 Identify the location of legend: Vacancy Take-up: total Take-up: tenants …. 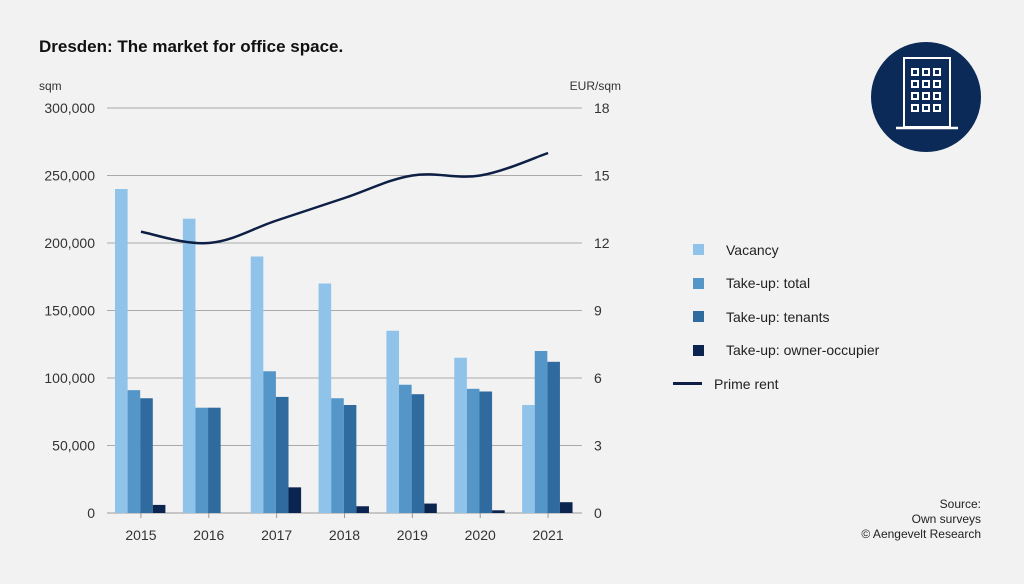
(776, 317).